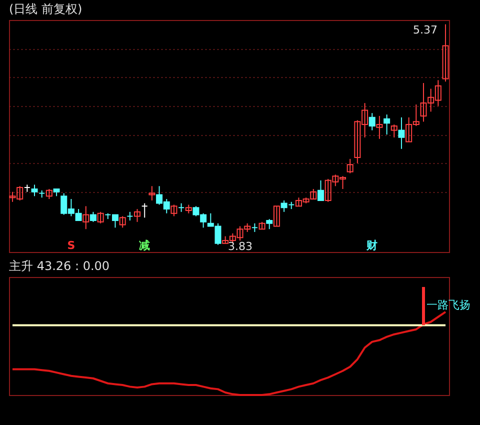 The width and height of the screenshot is (480, 425). I want to click on annotation: 财, so click(372, 245).